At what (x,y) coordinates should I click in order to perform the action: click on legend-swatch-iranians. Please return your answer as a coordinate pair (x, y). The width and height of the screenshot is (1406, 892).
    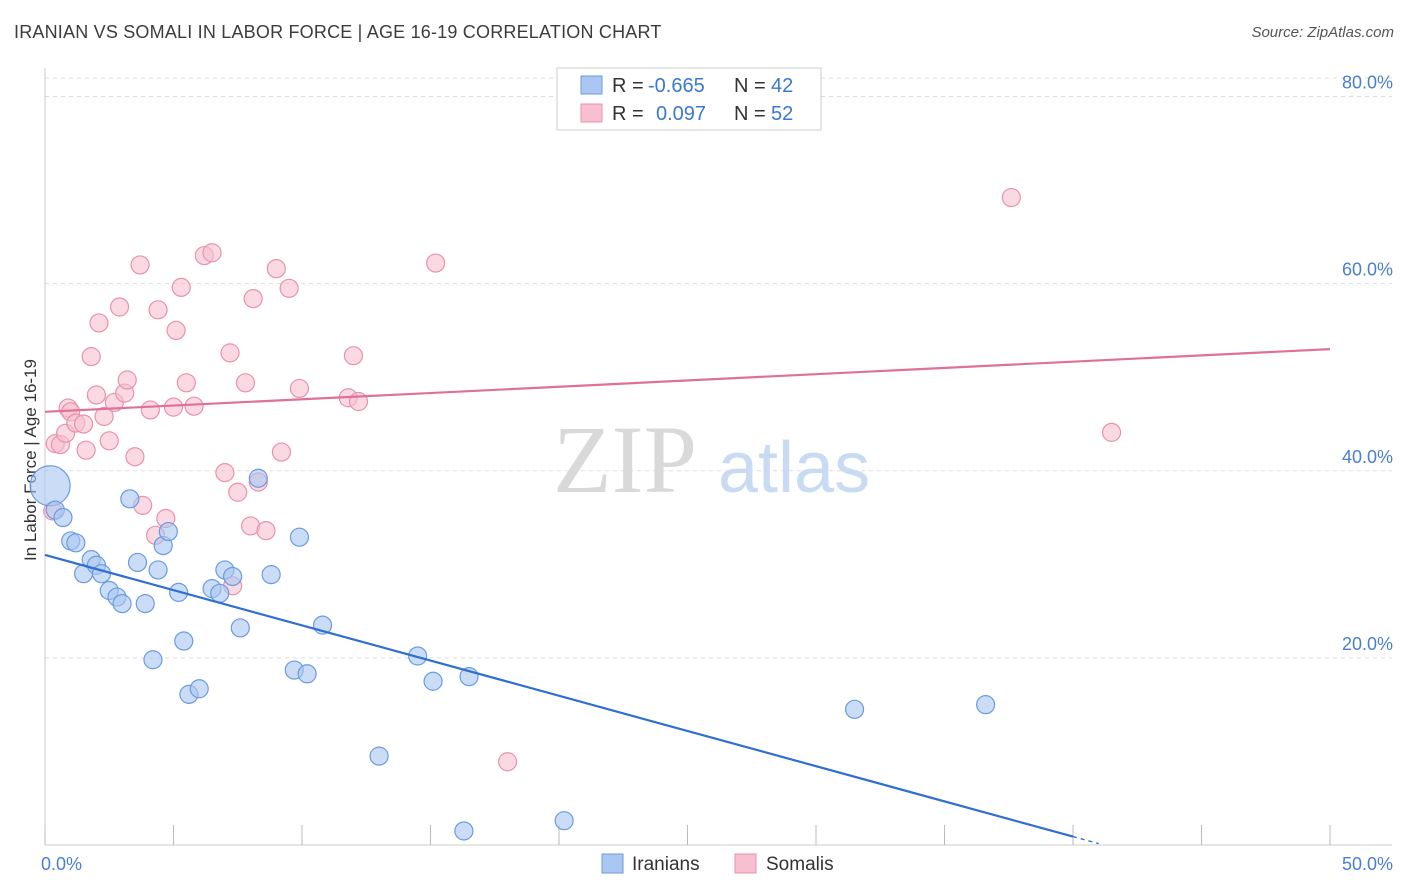
    Looking at the image, I should click on (591, 85).